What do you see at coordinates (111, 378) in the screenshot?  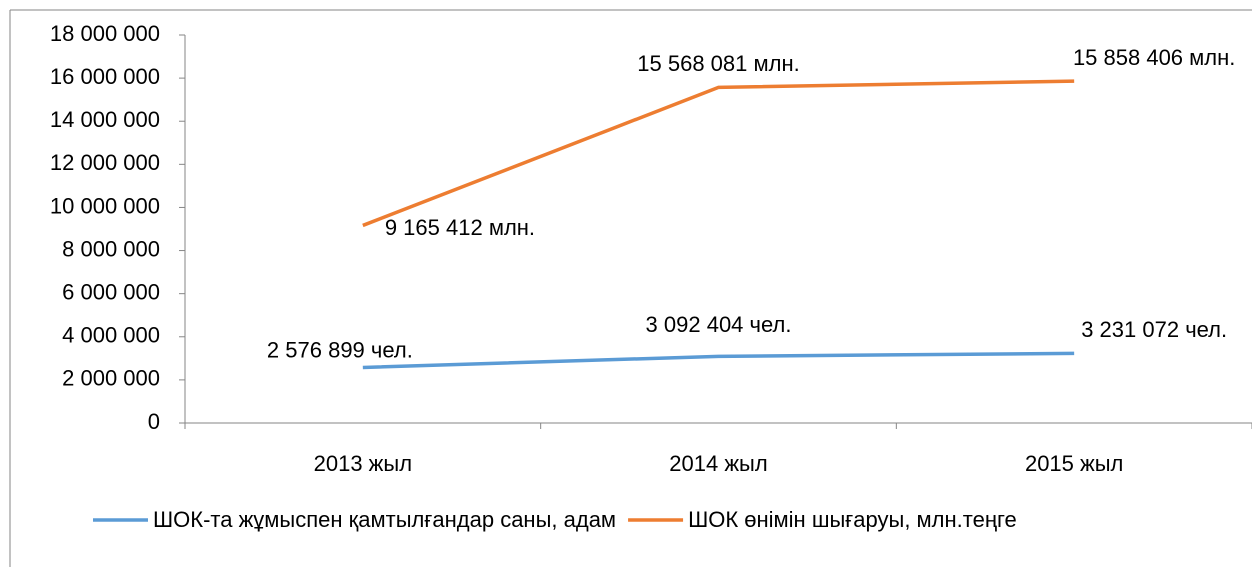 I see `y-tick-label: 2 000 000` at bounding box center [111, 378].